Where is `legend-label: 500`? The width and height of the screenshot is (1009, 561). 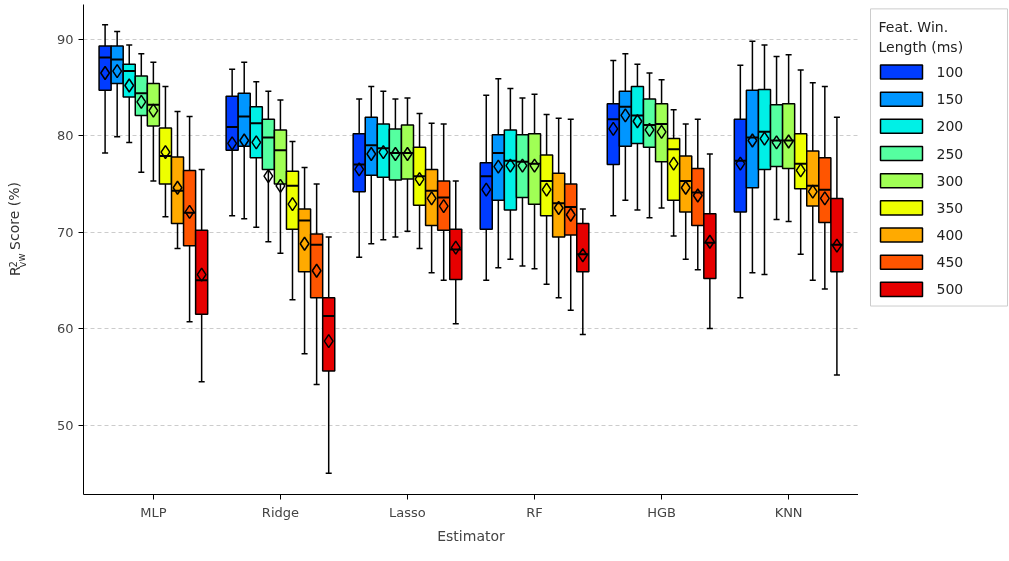 legend-label: 500 is located at coordinates (950, 289).